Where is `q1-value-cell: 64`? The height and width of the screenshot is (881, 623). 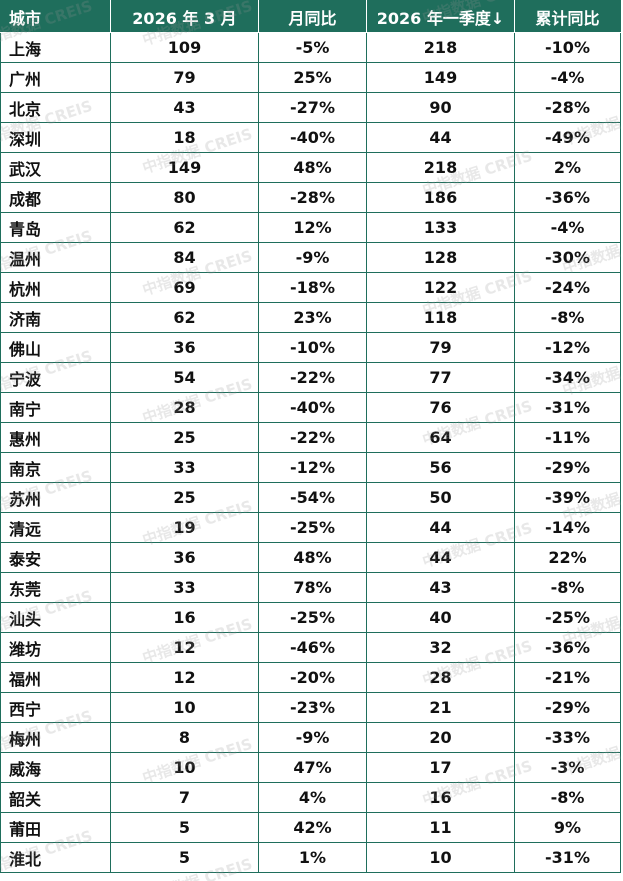 q1-value-cell: 64 is located at coordinates (440, 437).